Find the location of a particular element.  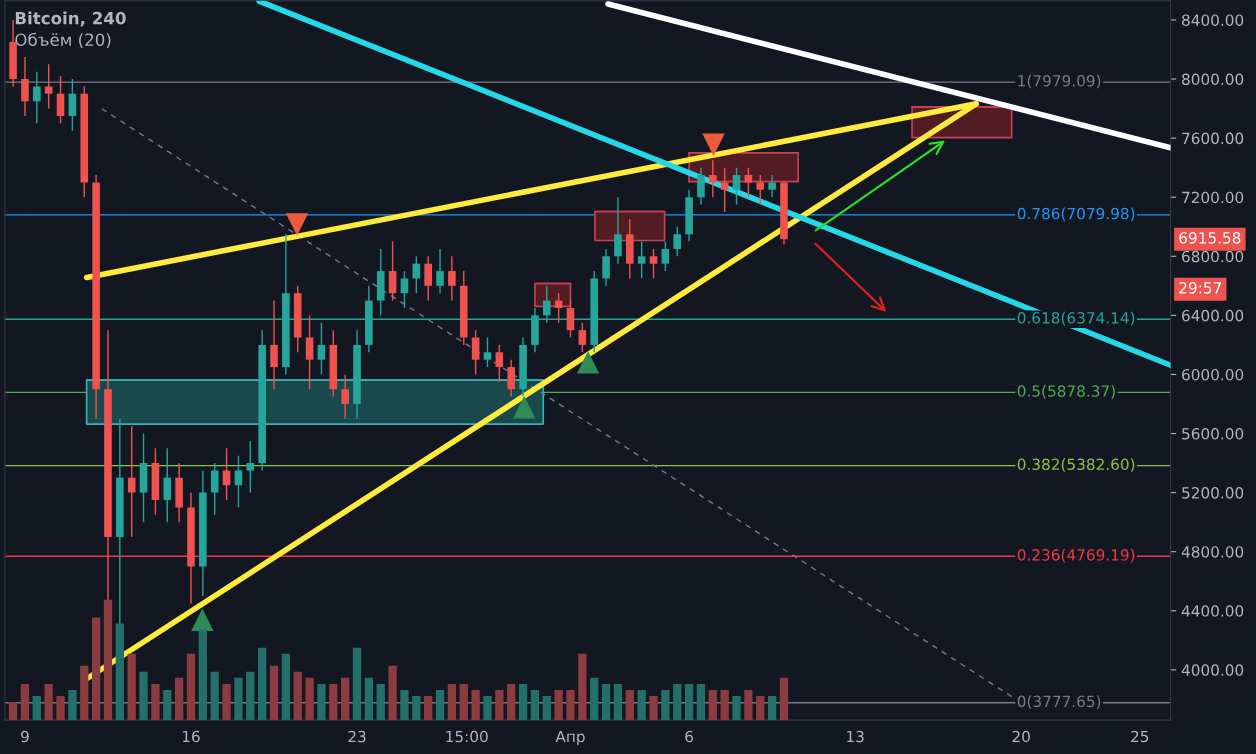

x-tick-label: 15:00 is located at coordinates (467, 736).